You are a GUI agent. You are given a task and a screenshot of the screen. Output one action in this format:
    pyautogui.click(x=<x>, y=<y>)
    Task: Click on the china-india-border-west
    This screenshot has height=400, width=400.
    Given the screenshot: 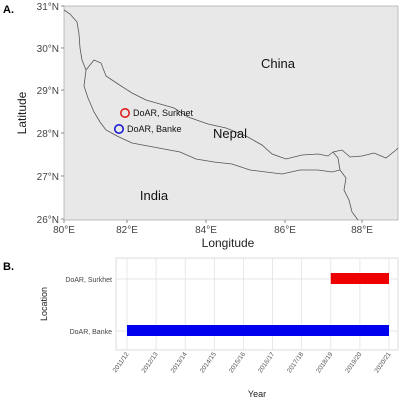 What is the action you would take?
    pyautogui.click(x=75, y=40)
    